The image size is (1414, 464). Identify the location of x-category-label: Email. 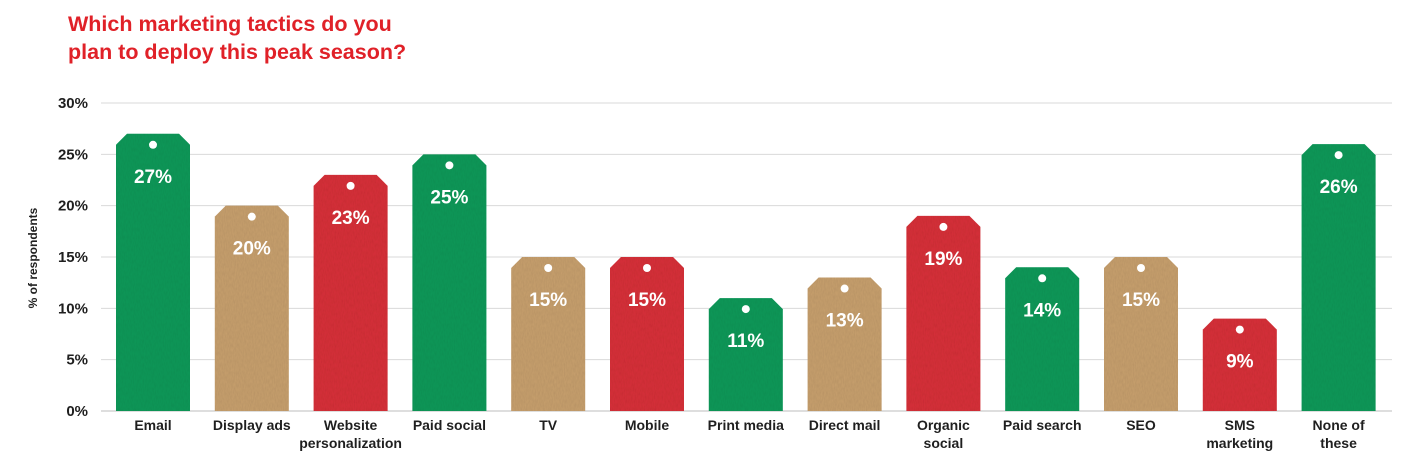
(152, 425).